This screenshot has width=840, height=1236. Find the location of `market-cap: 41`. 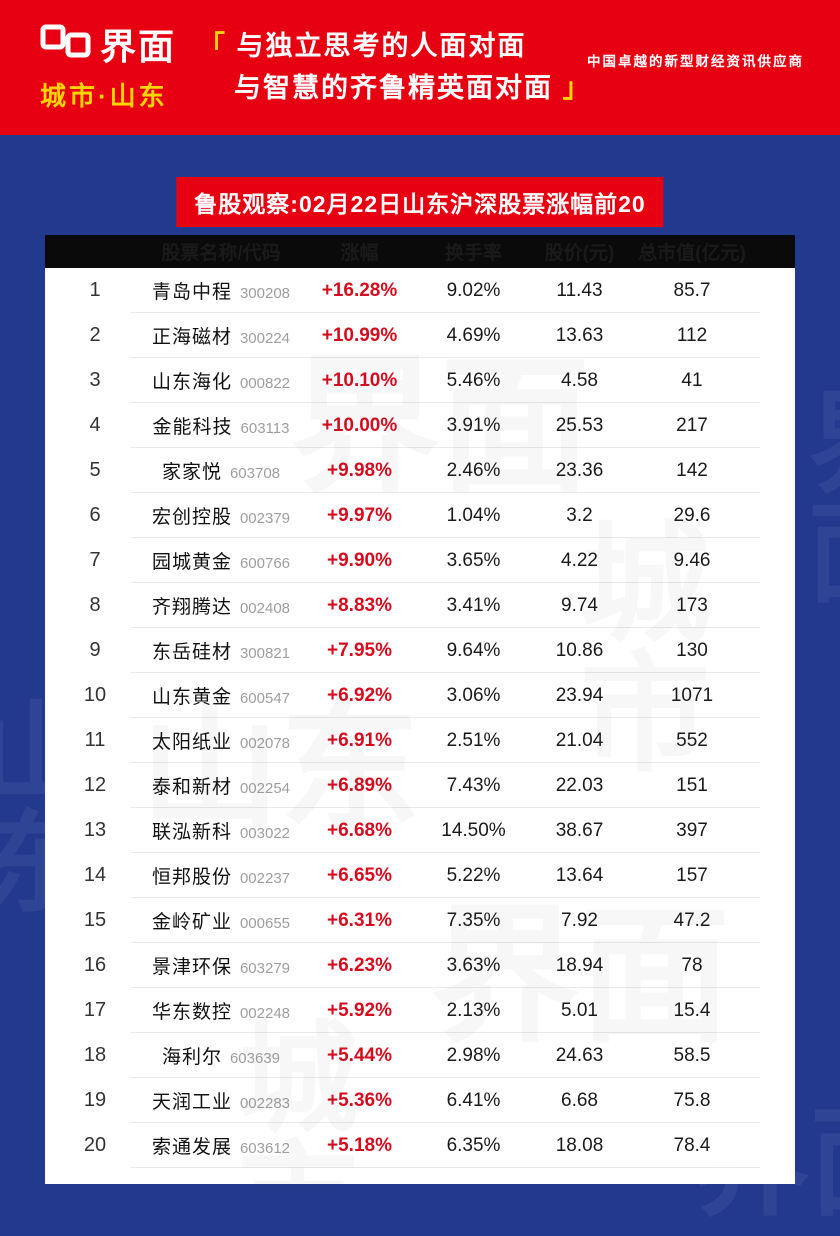

market-cap: 41 is located at coordinates (692, 380).